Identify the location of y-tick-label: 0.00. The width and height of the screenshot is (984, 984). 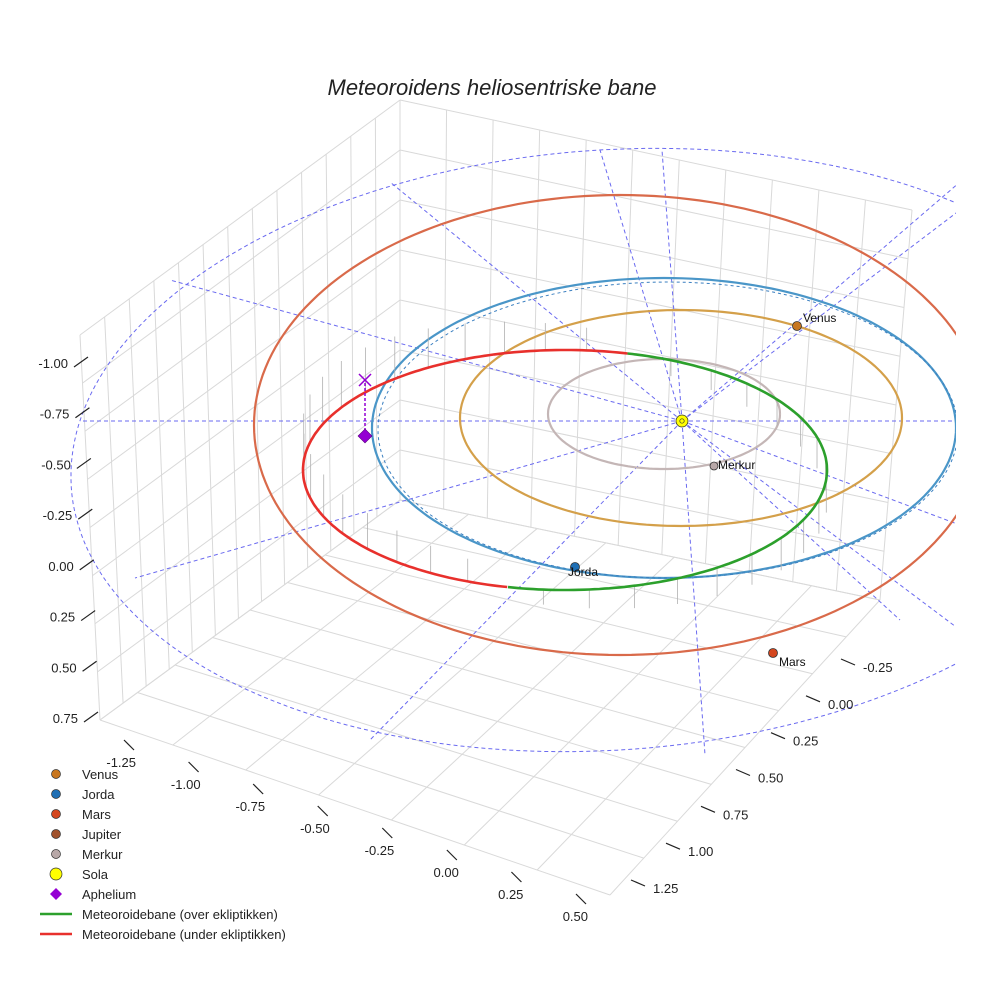
(840, 704).